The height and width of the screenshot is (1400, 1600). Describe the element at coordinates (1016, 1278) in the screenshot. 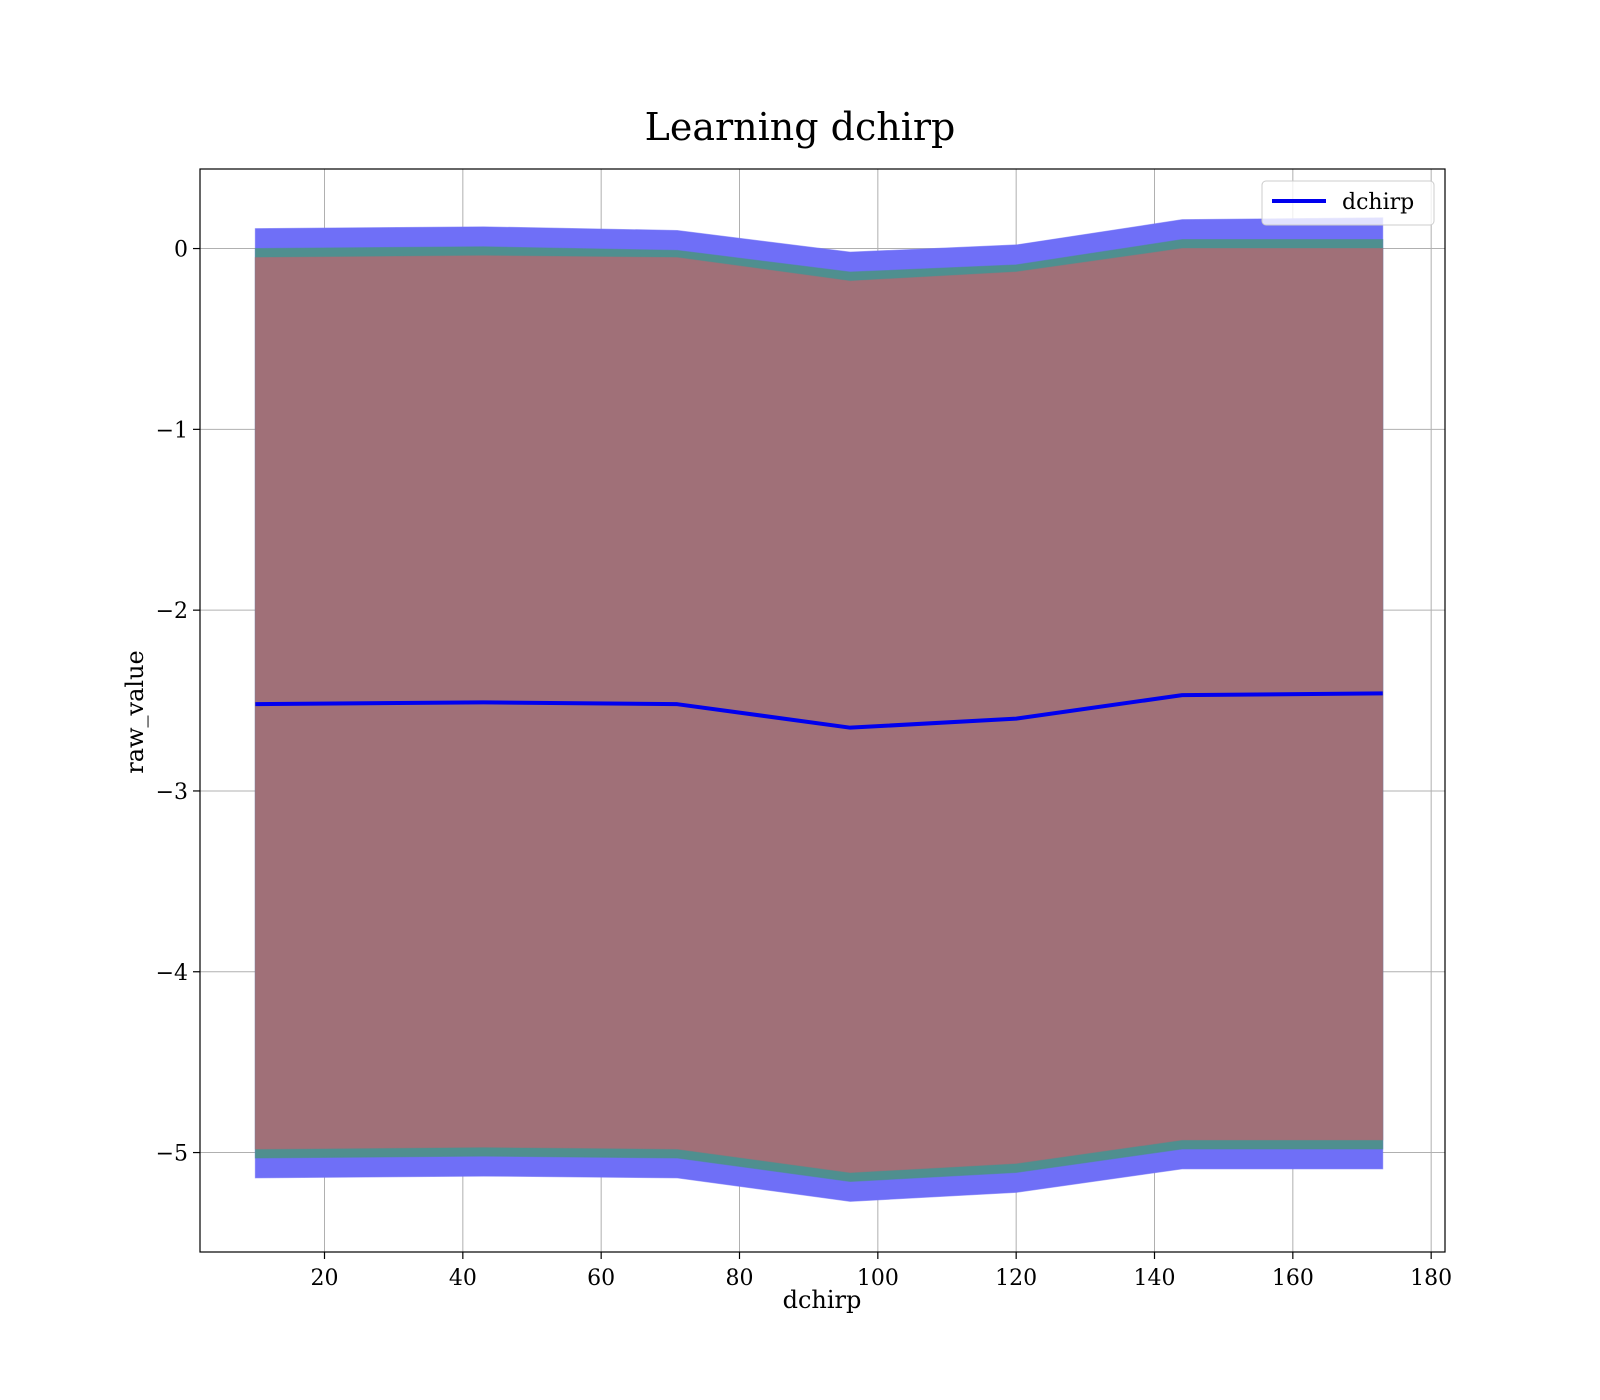

I see `x-tick-label: 120` at that location.